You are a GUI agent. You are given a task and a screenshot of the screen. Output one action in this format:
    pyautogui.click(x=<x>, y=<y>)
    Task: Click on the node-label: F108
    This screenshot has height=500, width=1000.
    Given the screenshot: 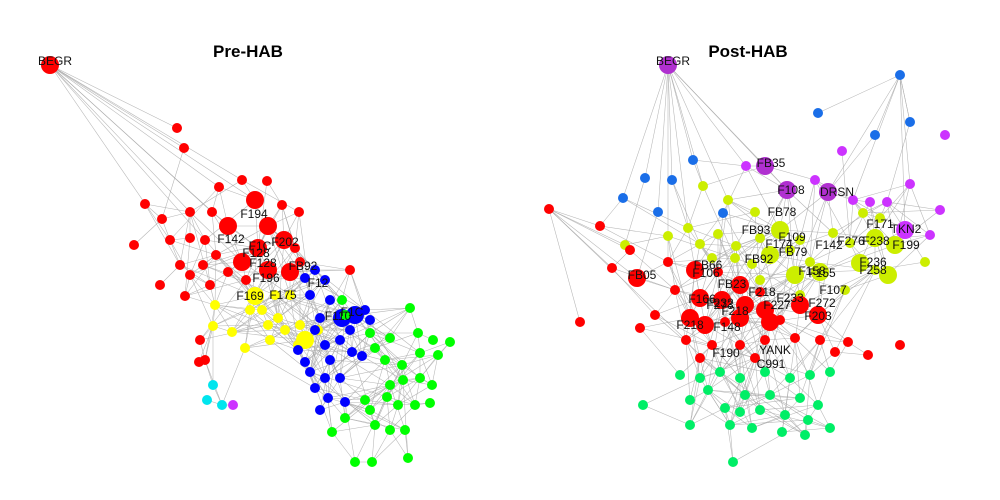 What is the action you would take?
    pyautogui.click(x=791, y=190)
    